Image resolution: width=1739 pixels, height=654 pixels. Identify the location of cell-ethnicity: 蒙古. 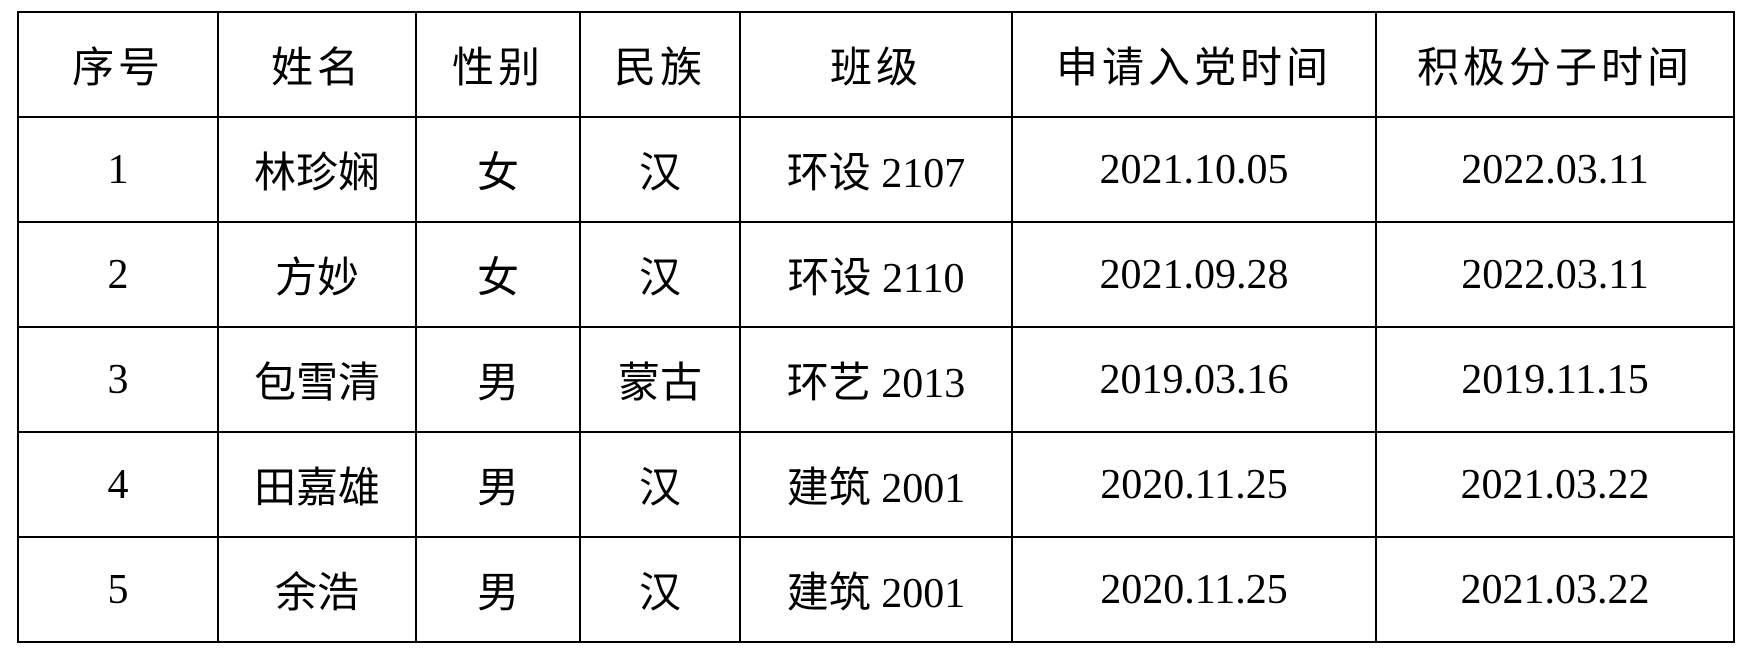
(660, 379).